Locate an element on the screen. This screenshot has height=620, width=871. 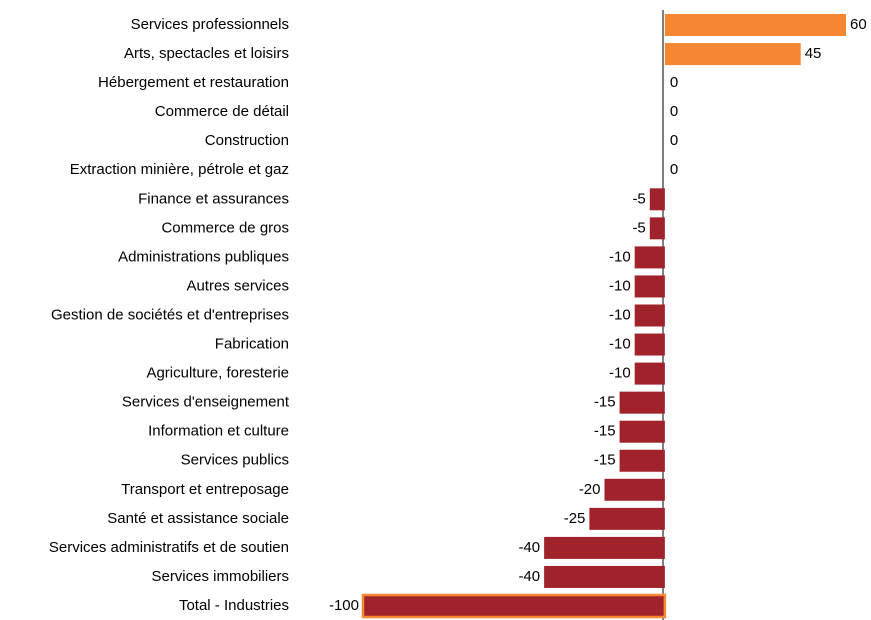
category-label: Services immobiliers is located at coordinates (220, 576).